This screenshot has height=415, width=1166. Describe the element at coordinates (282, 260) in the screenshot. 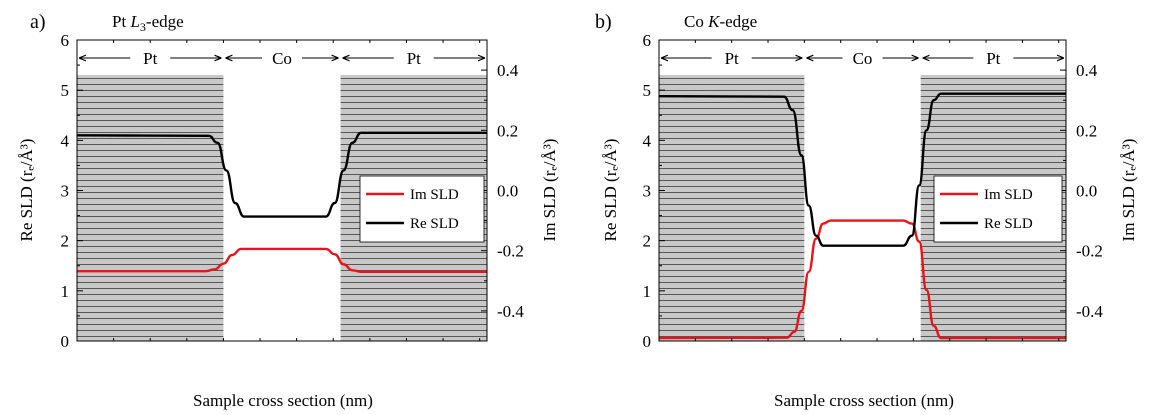

I see `panel-a-series-im-sld` at that location.